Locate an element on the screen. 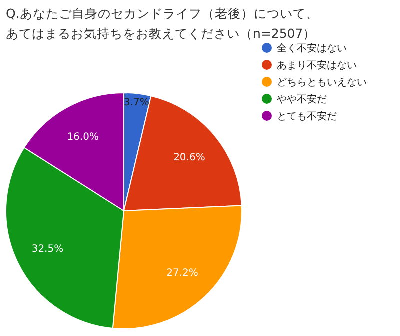 The image size is (400, 336). data-label: 3.7% is located at coordinates (137, 103).